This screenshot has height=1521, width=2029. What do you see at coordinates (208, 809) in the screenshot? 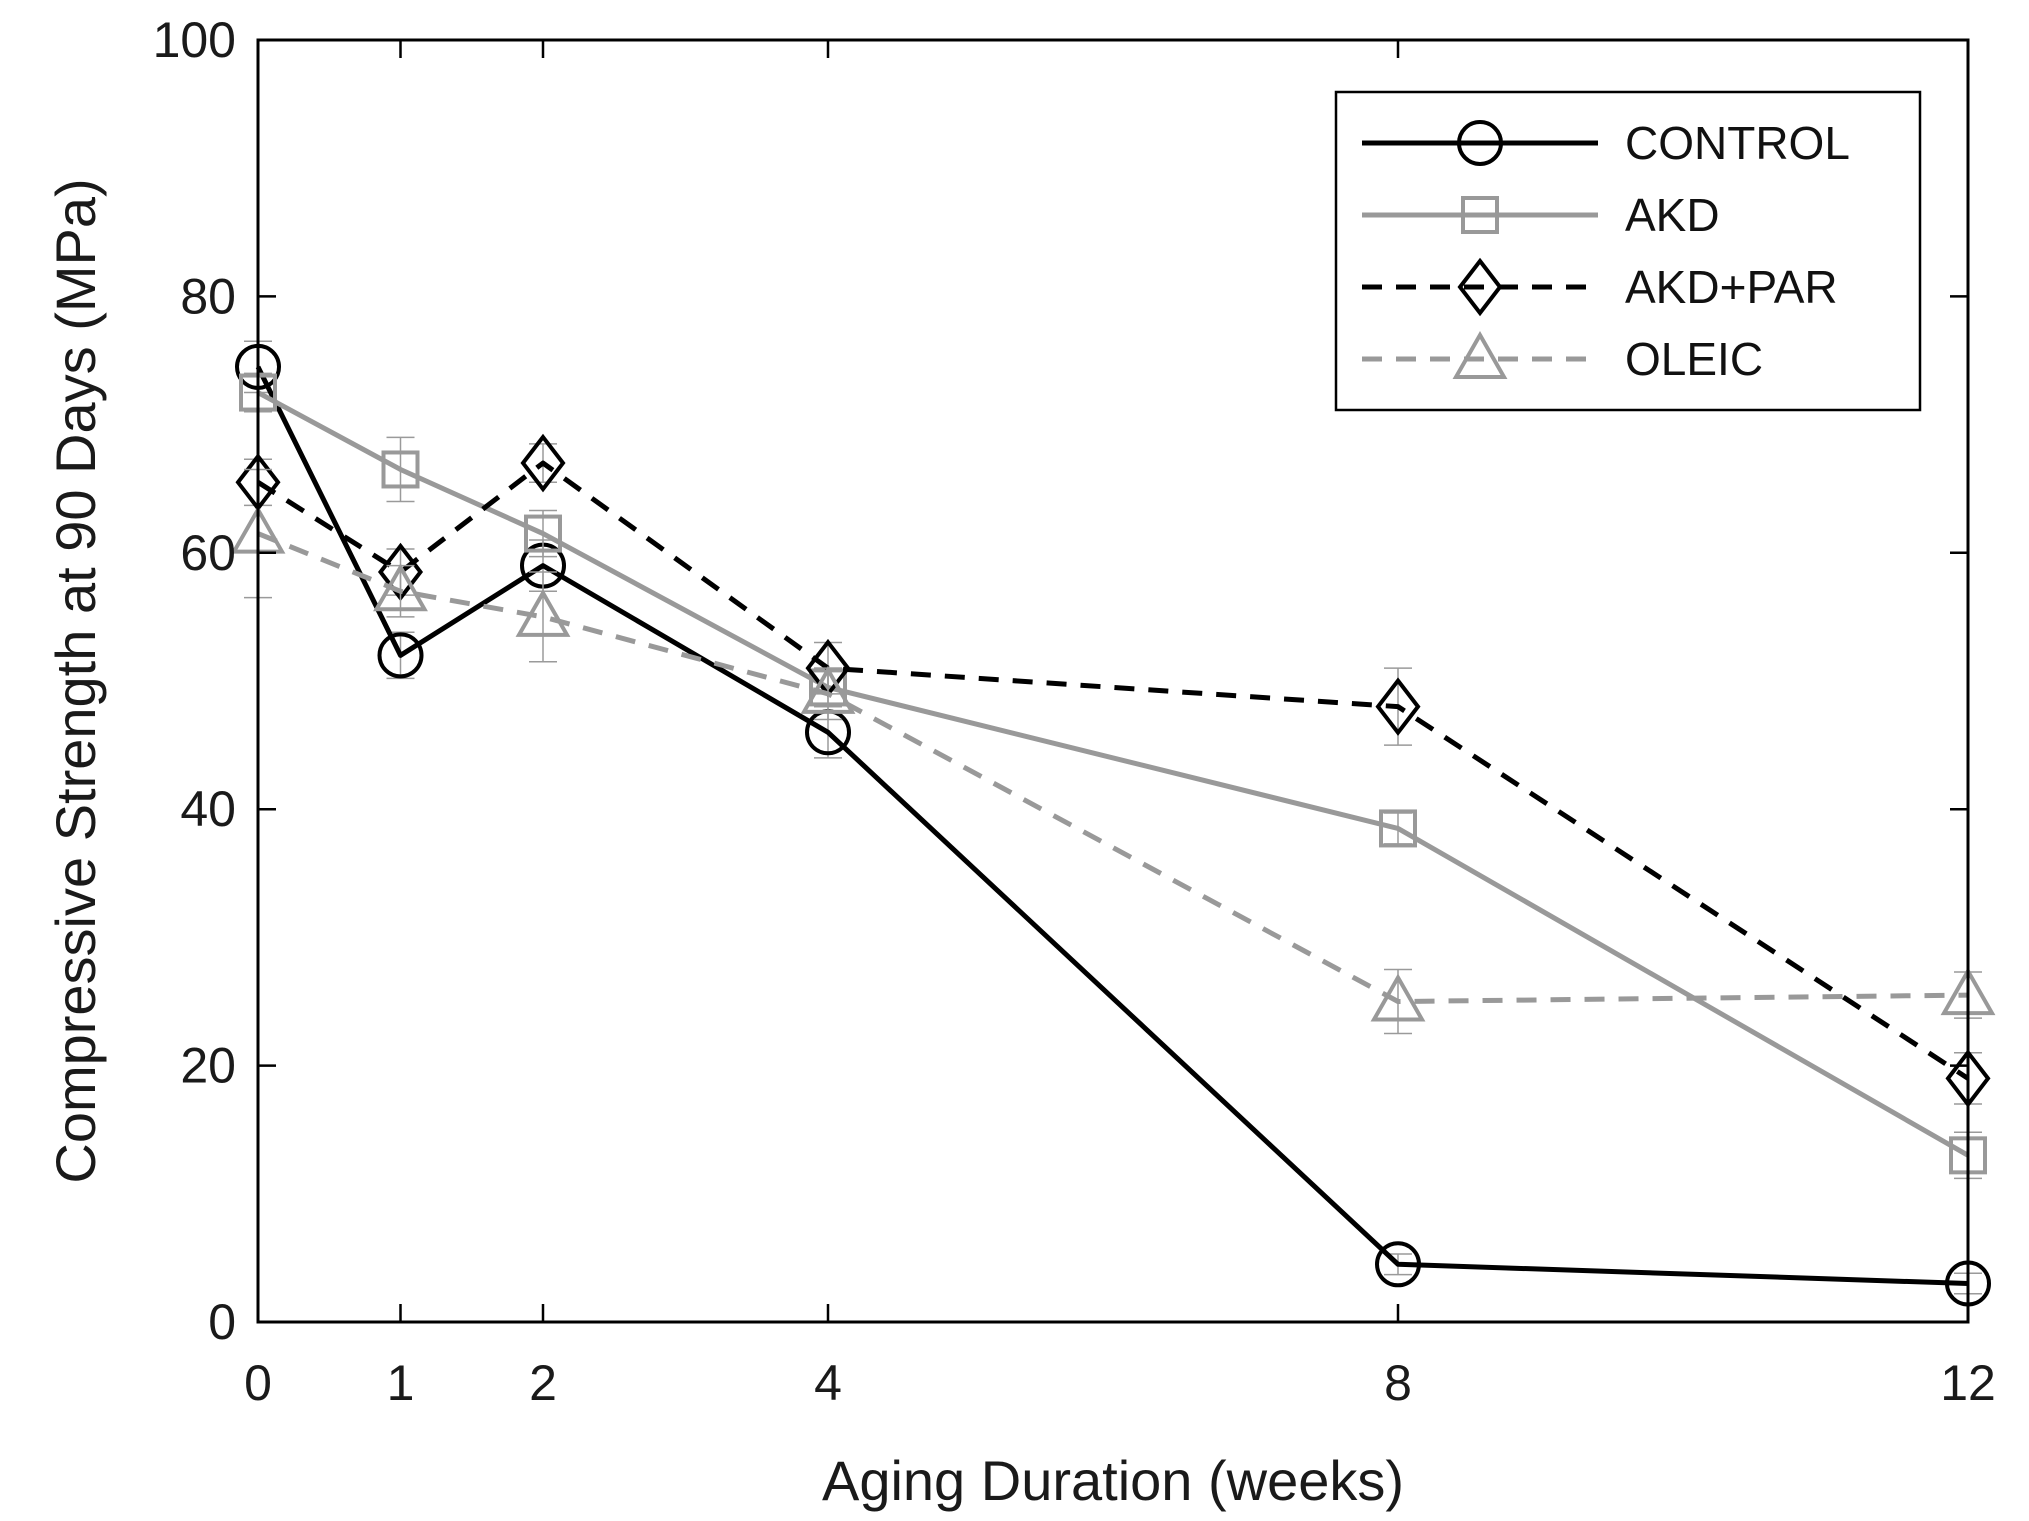
I see `y-tick-label: 40` at bounding box center [208, 809].